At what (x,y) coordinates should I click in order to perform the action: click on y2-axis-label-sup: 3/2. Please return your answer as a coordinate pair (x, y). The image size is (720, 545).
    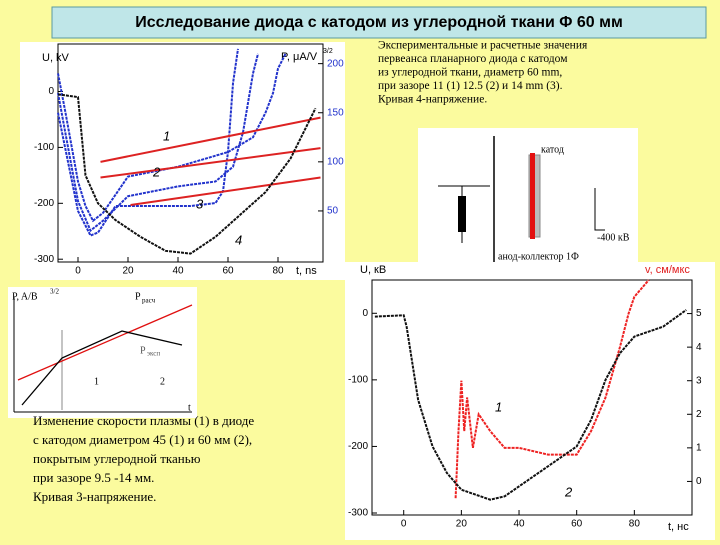
    Looking at the image, I should click on (328, 51).